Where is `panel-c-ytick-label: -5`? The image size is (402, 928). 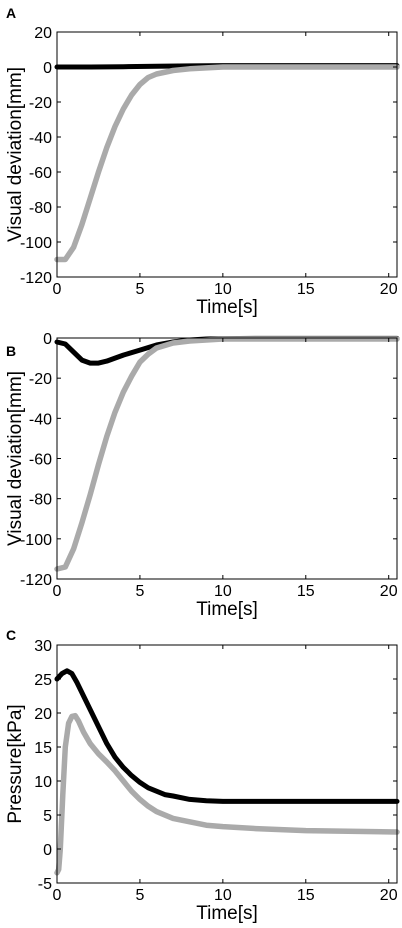 panel-c-ytick-label: -5 is located at coordinates (45, 884).